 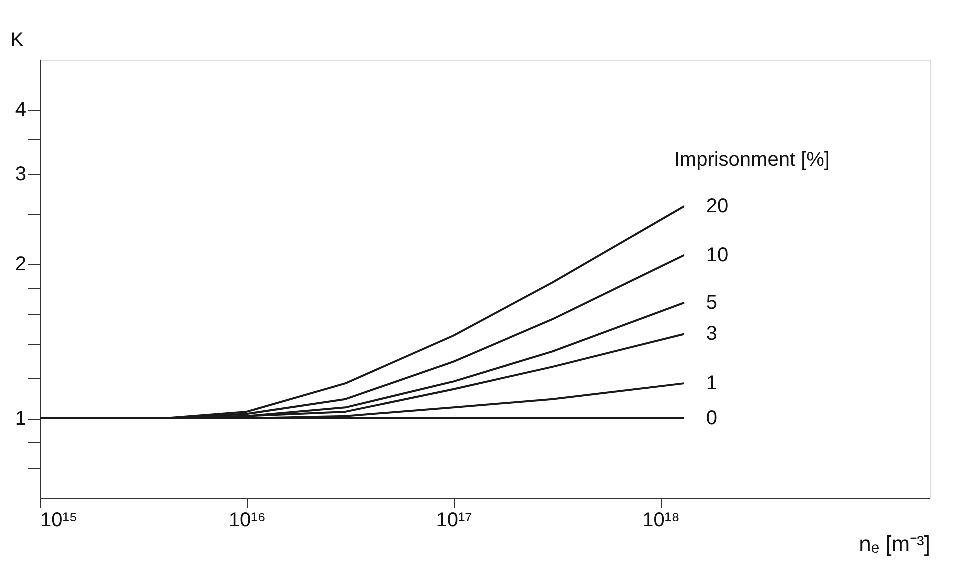 What do you see at coordinates (712, 383) in the screenshot?
I see `series-label: 1` at bounding box center [712, 383].